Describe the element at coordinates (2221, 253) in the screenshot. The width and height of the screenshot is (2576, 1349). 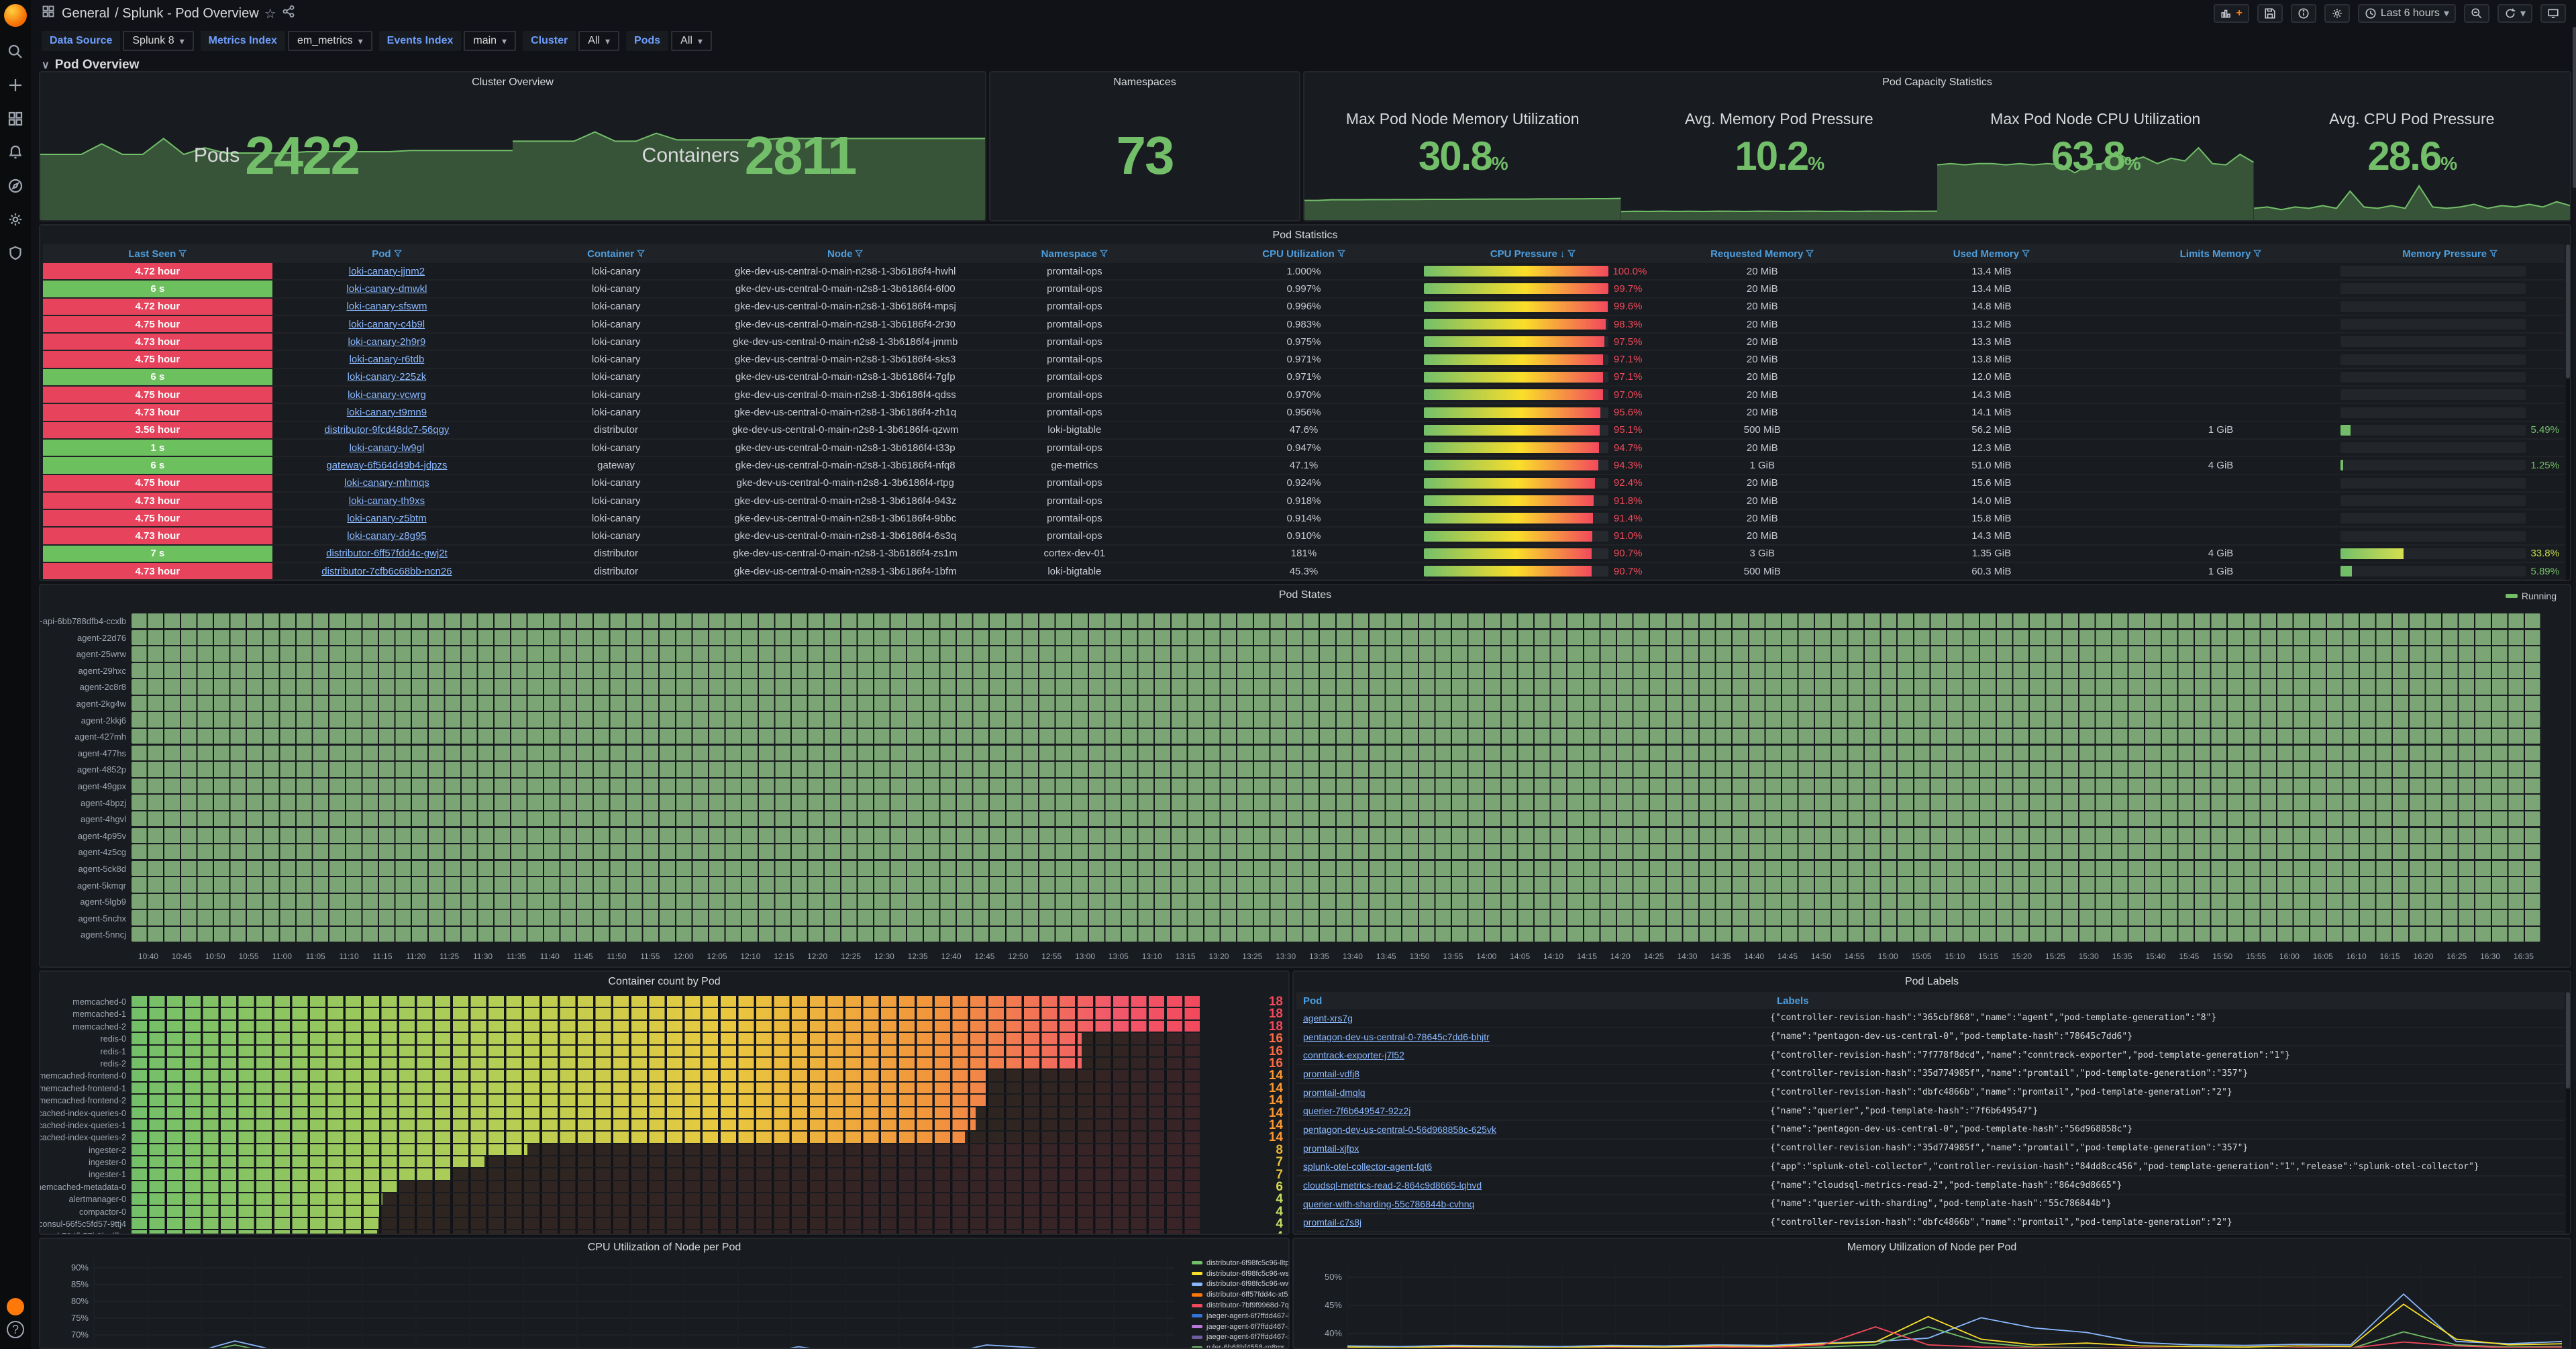
I see `column-header-limits-memory: Limits Memory` at that location.